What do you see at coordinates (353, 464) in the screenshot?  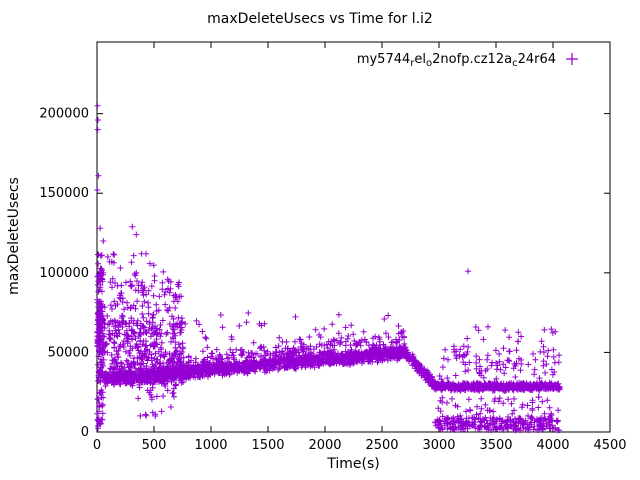 I see `x-axis-label: Time(s)` at bounding box center [353, 464].